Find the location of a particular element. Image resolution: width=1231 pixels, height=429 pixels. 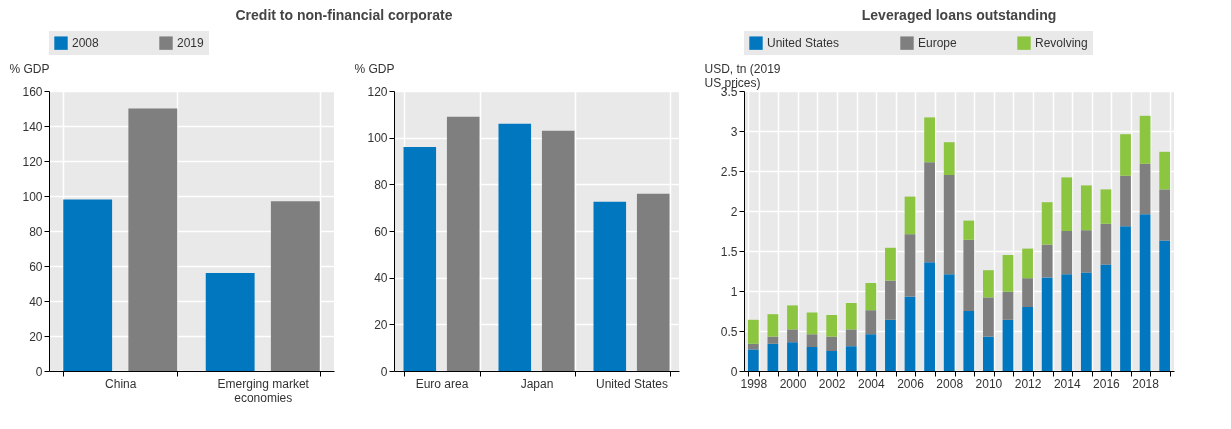

x-tick-label: 2006 is located at coordinates (911, 383).